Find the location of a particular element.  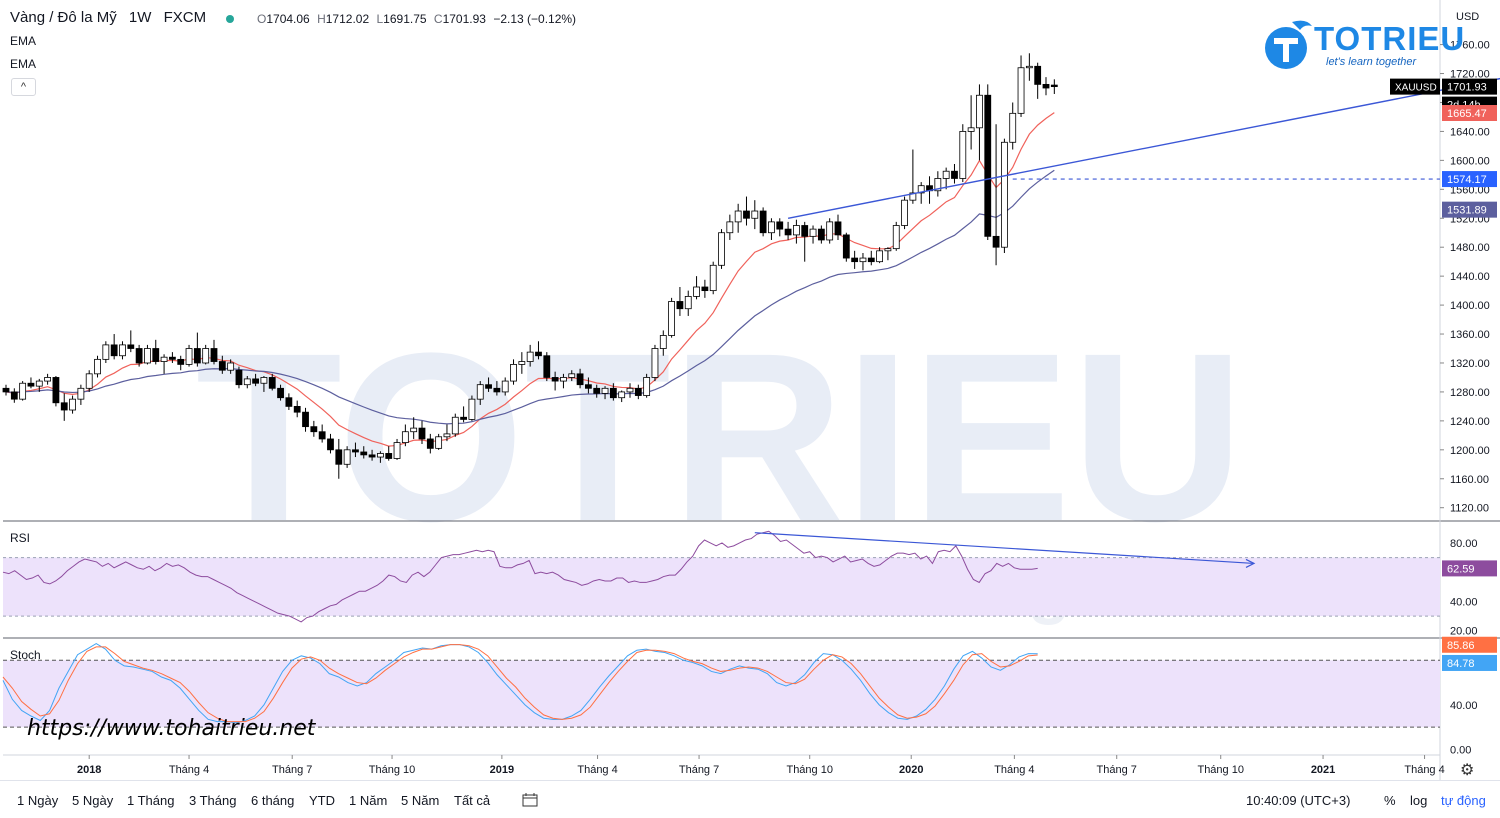

price-tick-label: 1720.00 is located at coordinates (1470, 75).